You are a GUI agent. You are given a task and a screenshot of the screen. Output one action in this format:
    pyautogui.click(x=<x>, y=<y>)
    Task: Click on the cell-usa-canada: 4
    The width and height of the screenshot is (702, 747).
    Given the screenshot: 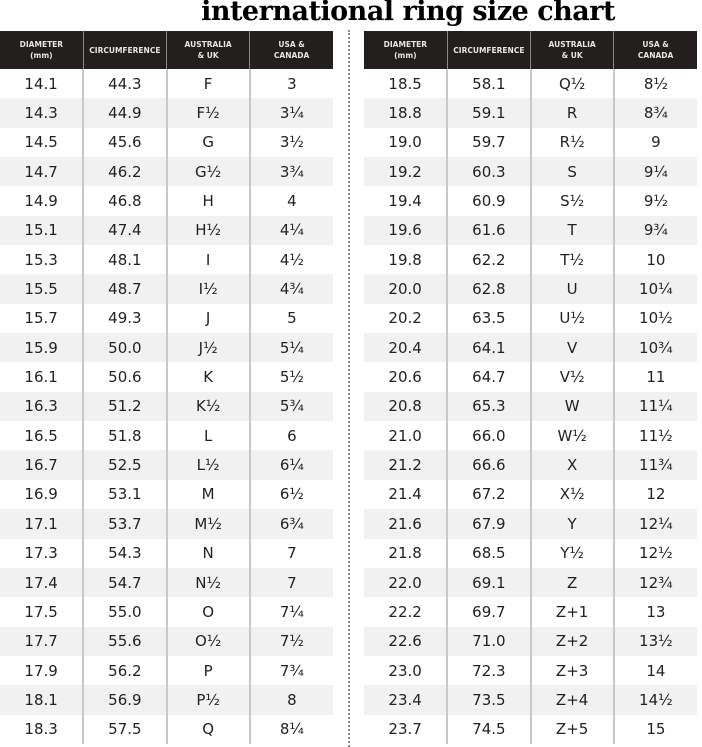 What is the action you would take?
    pyautogui.click(x=290, y=201)
    